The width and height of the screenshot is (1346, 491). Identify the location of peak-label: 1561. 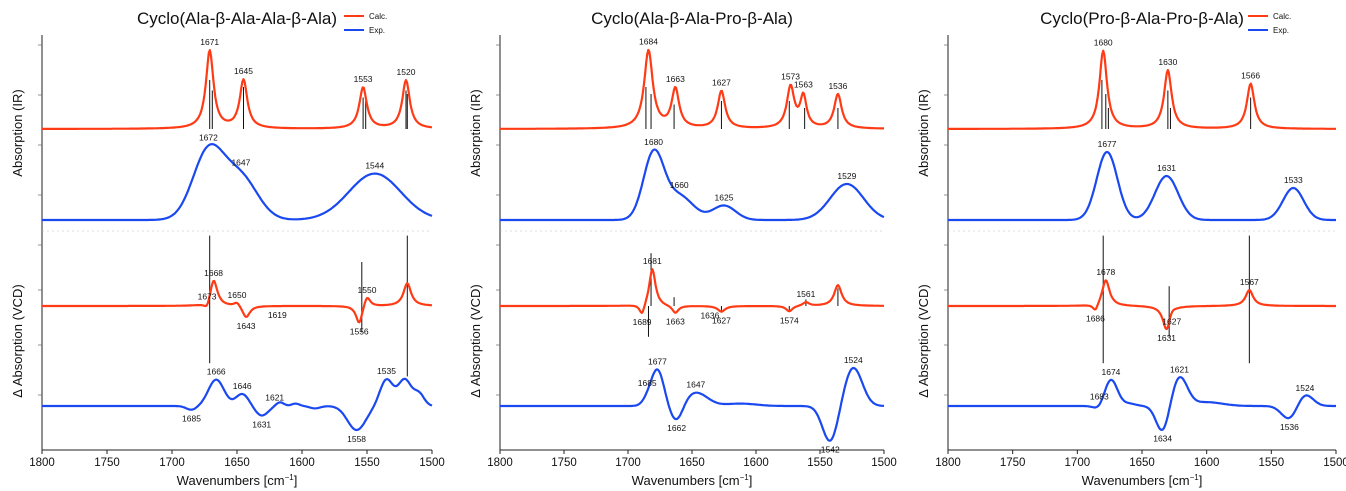
(805, 294).